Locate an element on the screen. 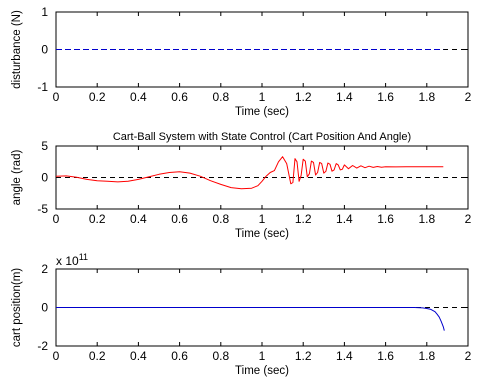 The image size is (479, 383). axes-box is located at coordinates (262, 177).